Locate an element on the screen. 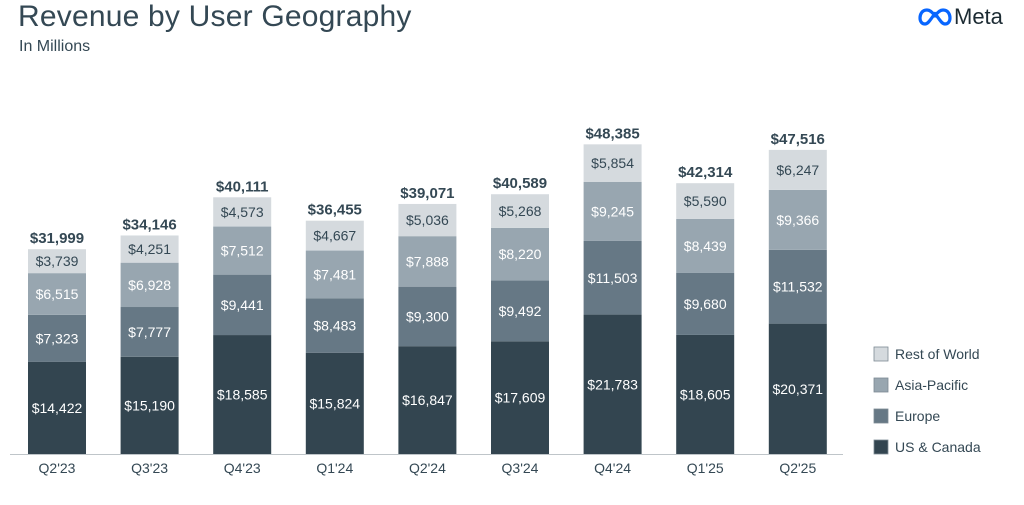 The height and width of the screenshot is (505, 1024). bar-value-label: $18,605 is located at coordinates (705, 394).